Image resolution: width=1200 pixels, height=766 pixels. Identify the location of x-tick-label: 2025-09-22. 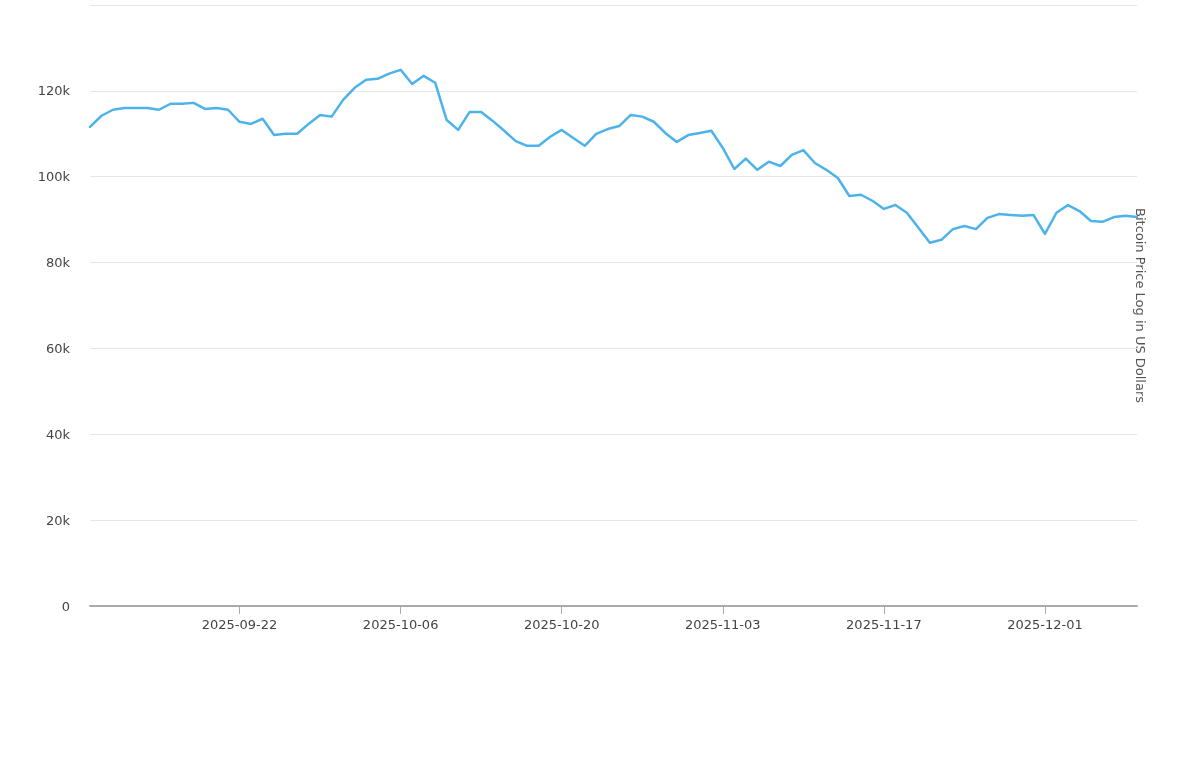
(239, 624).